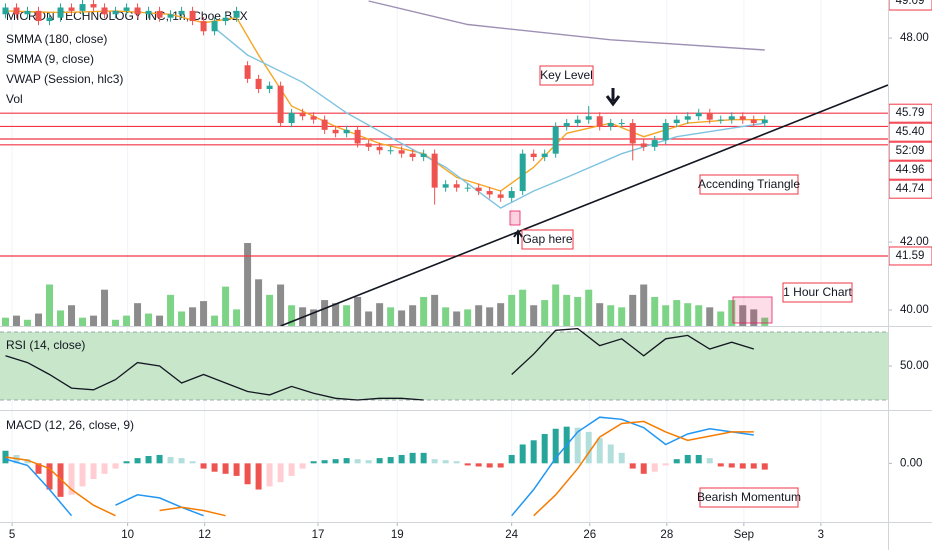 The image size is (932, 550). What do you see at coordinates (444, 366) in the screenshot?
I see `rsi-band` at bounding box center [444, 366].